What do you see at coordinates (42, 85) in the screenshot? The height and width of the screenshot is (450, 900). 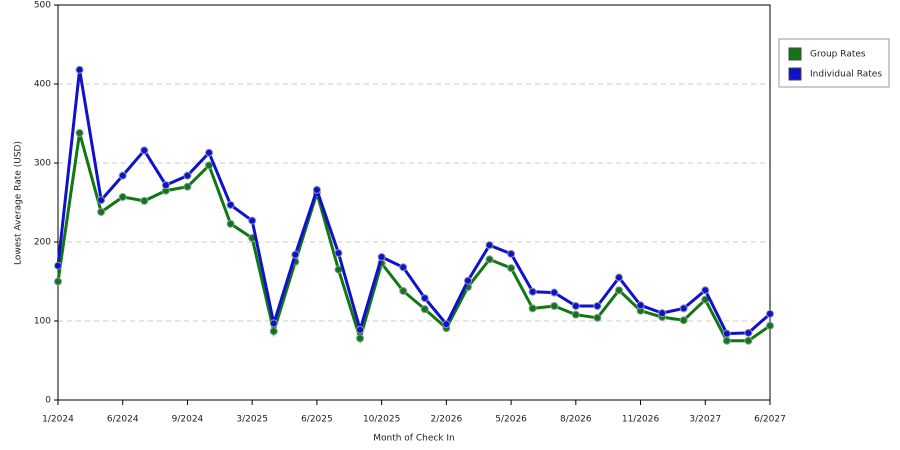 I see `y-tick-label: 400` at bounding box center [42, 85].